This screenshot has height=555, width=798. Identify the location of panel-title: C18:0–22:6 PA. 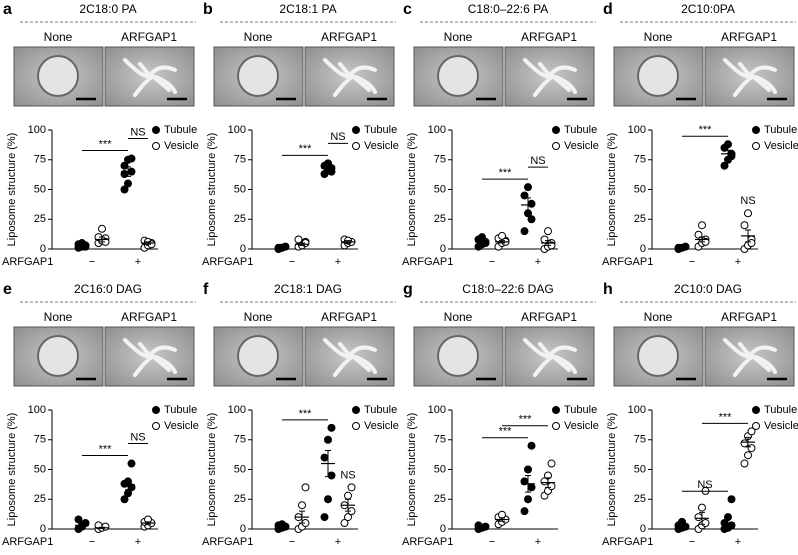
(508, 9).